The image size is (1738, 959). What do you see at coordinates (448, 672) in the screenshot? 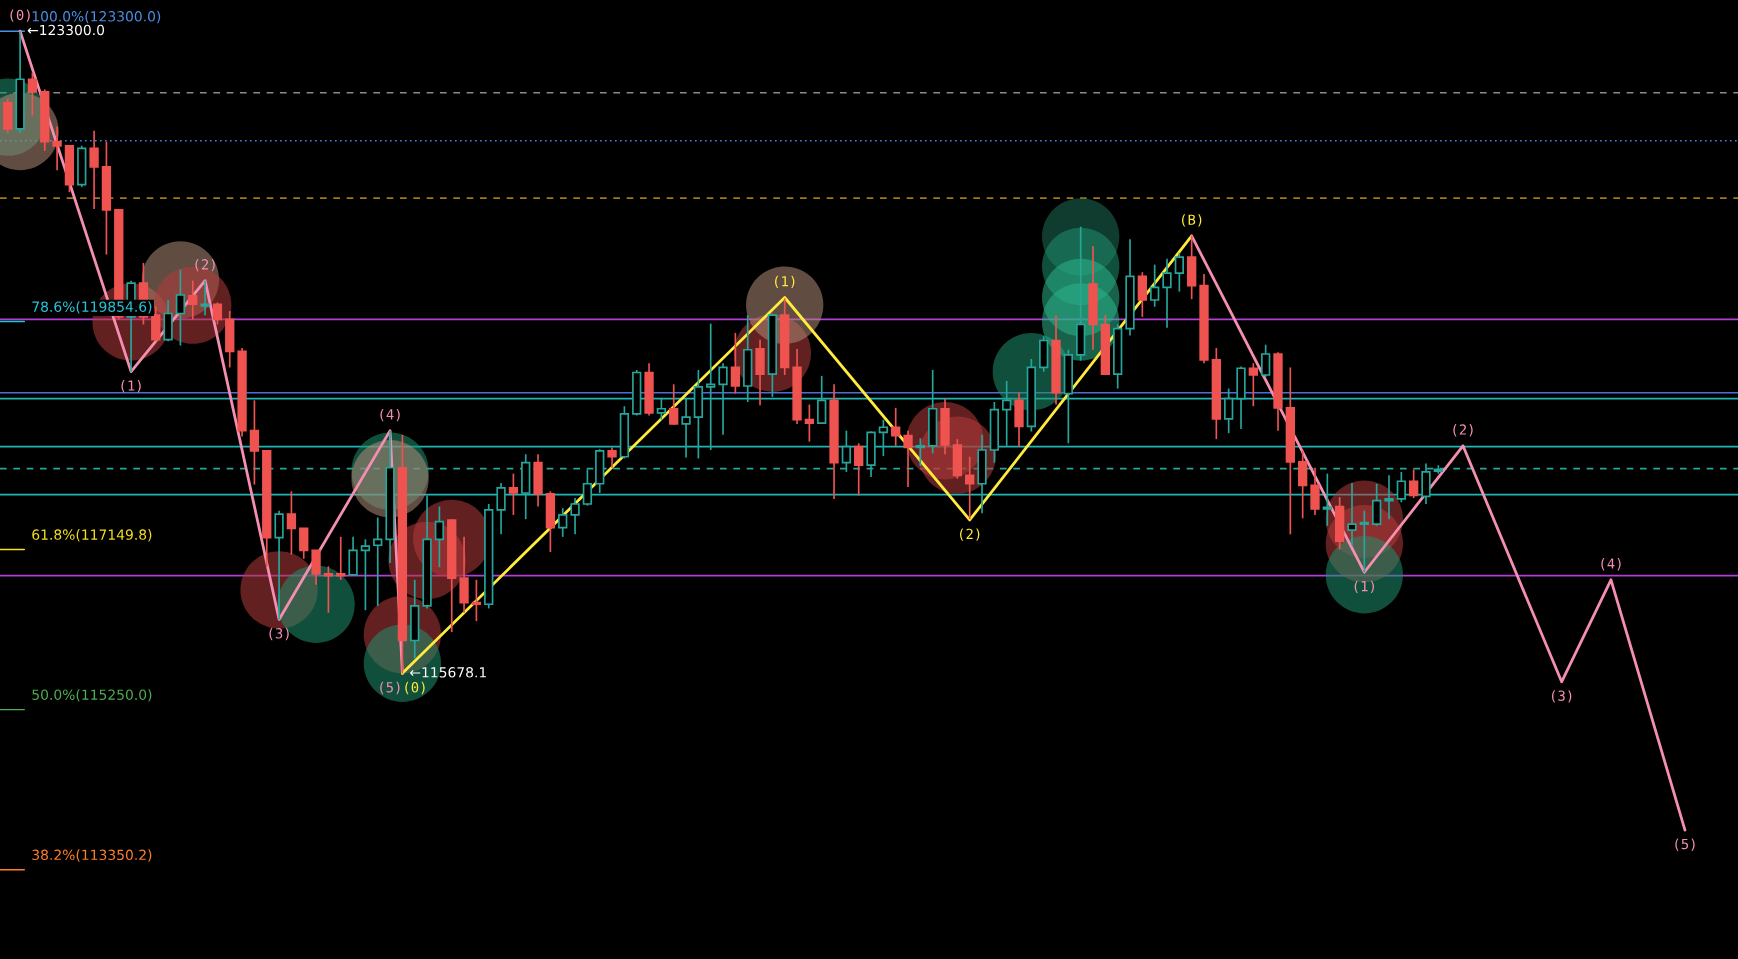
I see `text: ←115678.1` at bounding box center [448, 672].